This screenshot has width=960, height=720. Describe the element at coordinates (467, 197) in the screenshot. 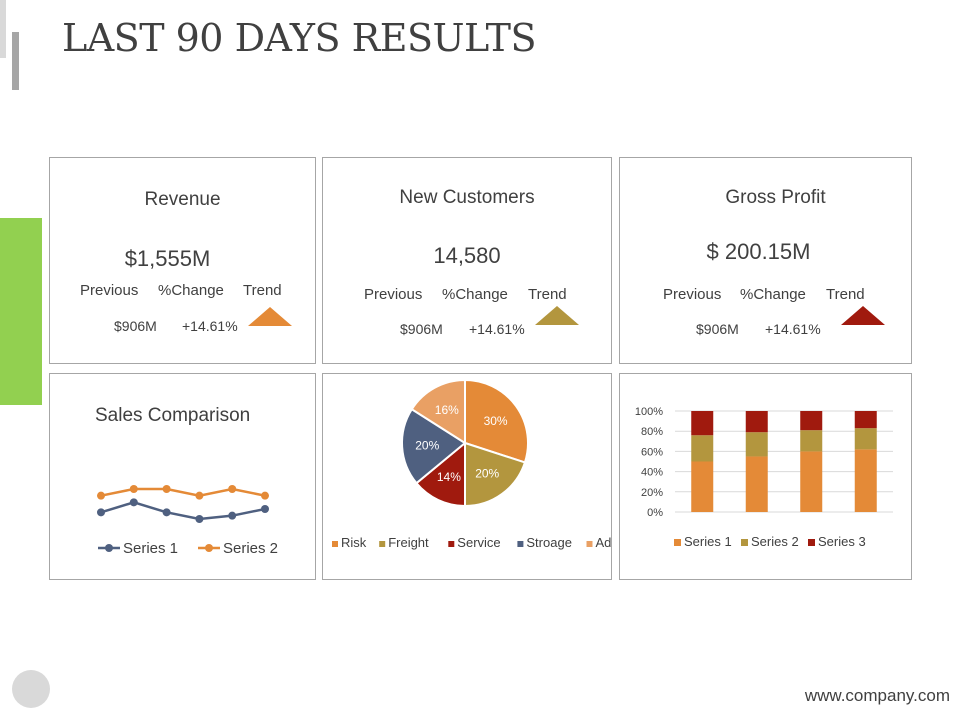

I see `kpi-title: New Customers` at that location.